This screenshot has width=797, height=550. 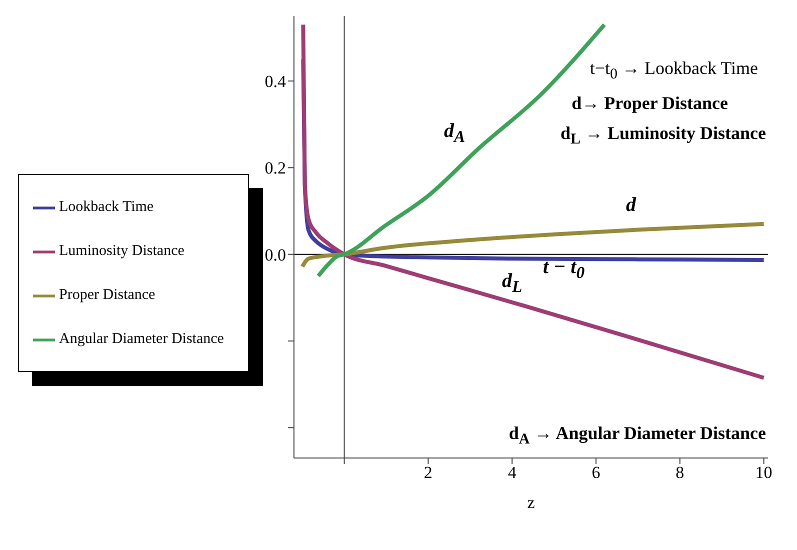 I want to click on y-tick-label: 0.0, so click(x=275, y=254).